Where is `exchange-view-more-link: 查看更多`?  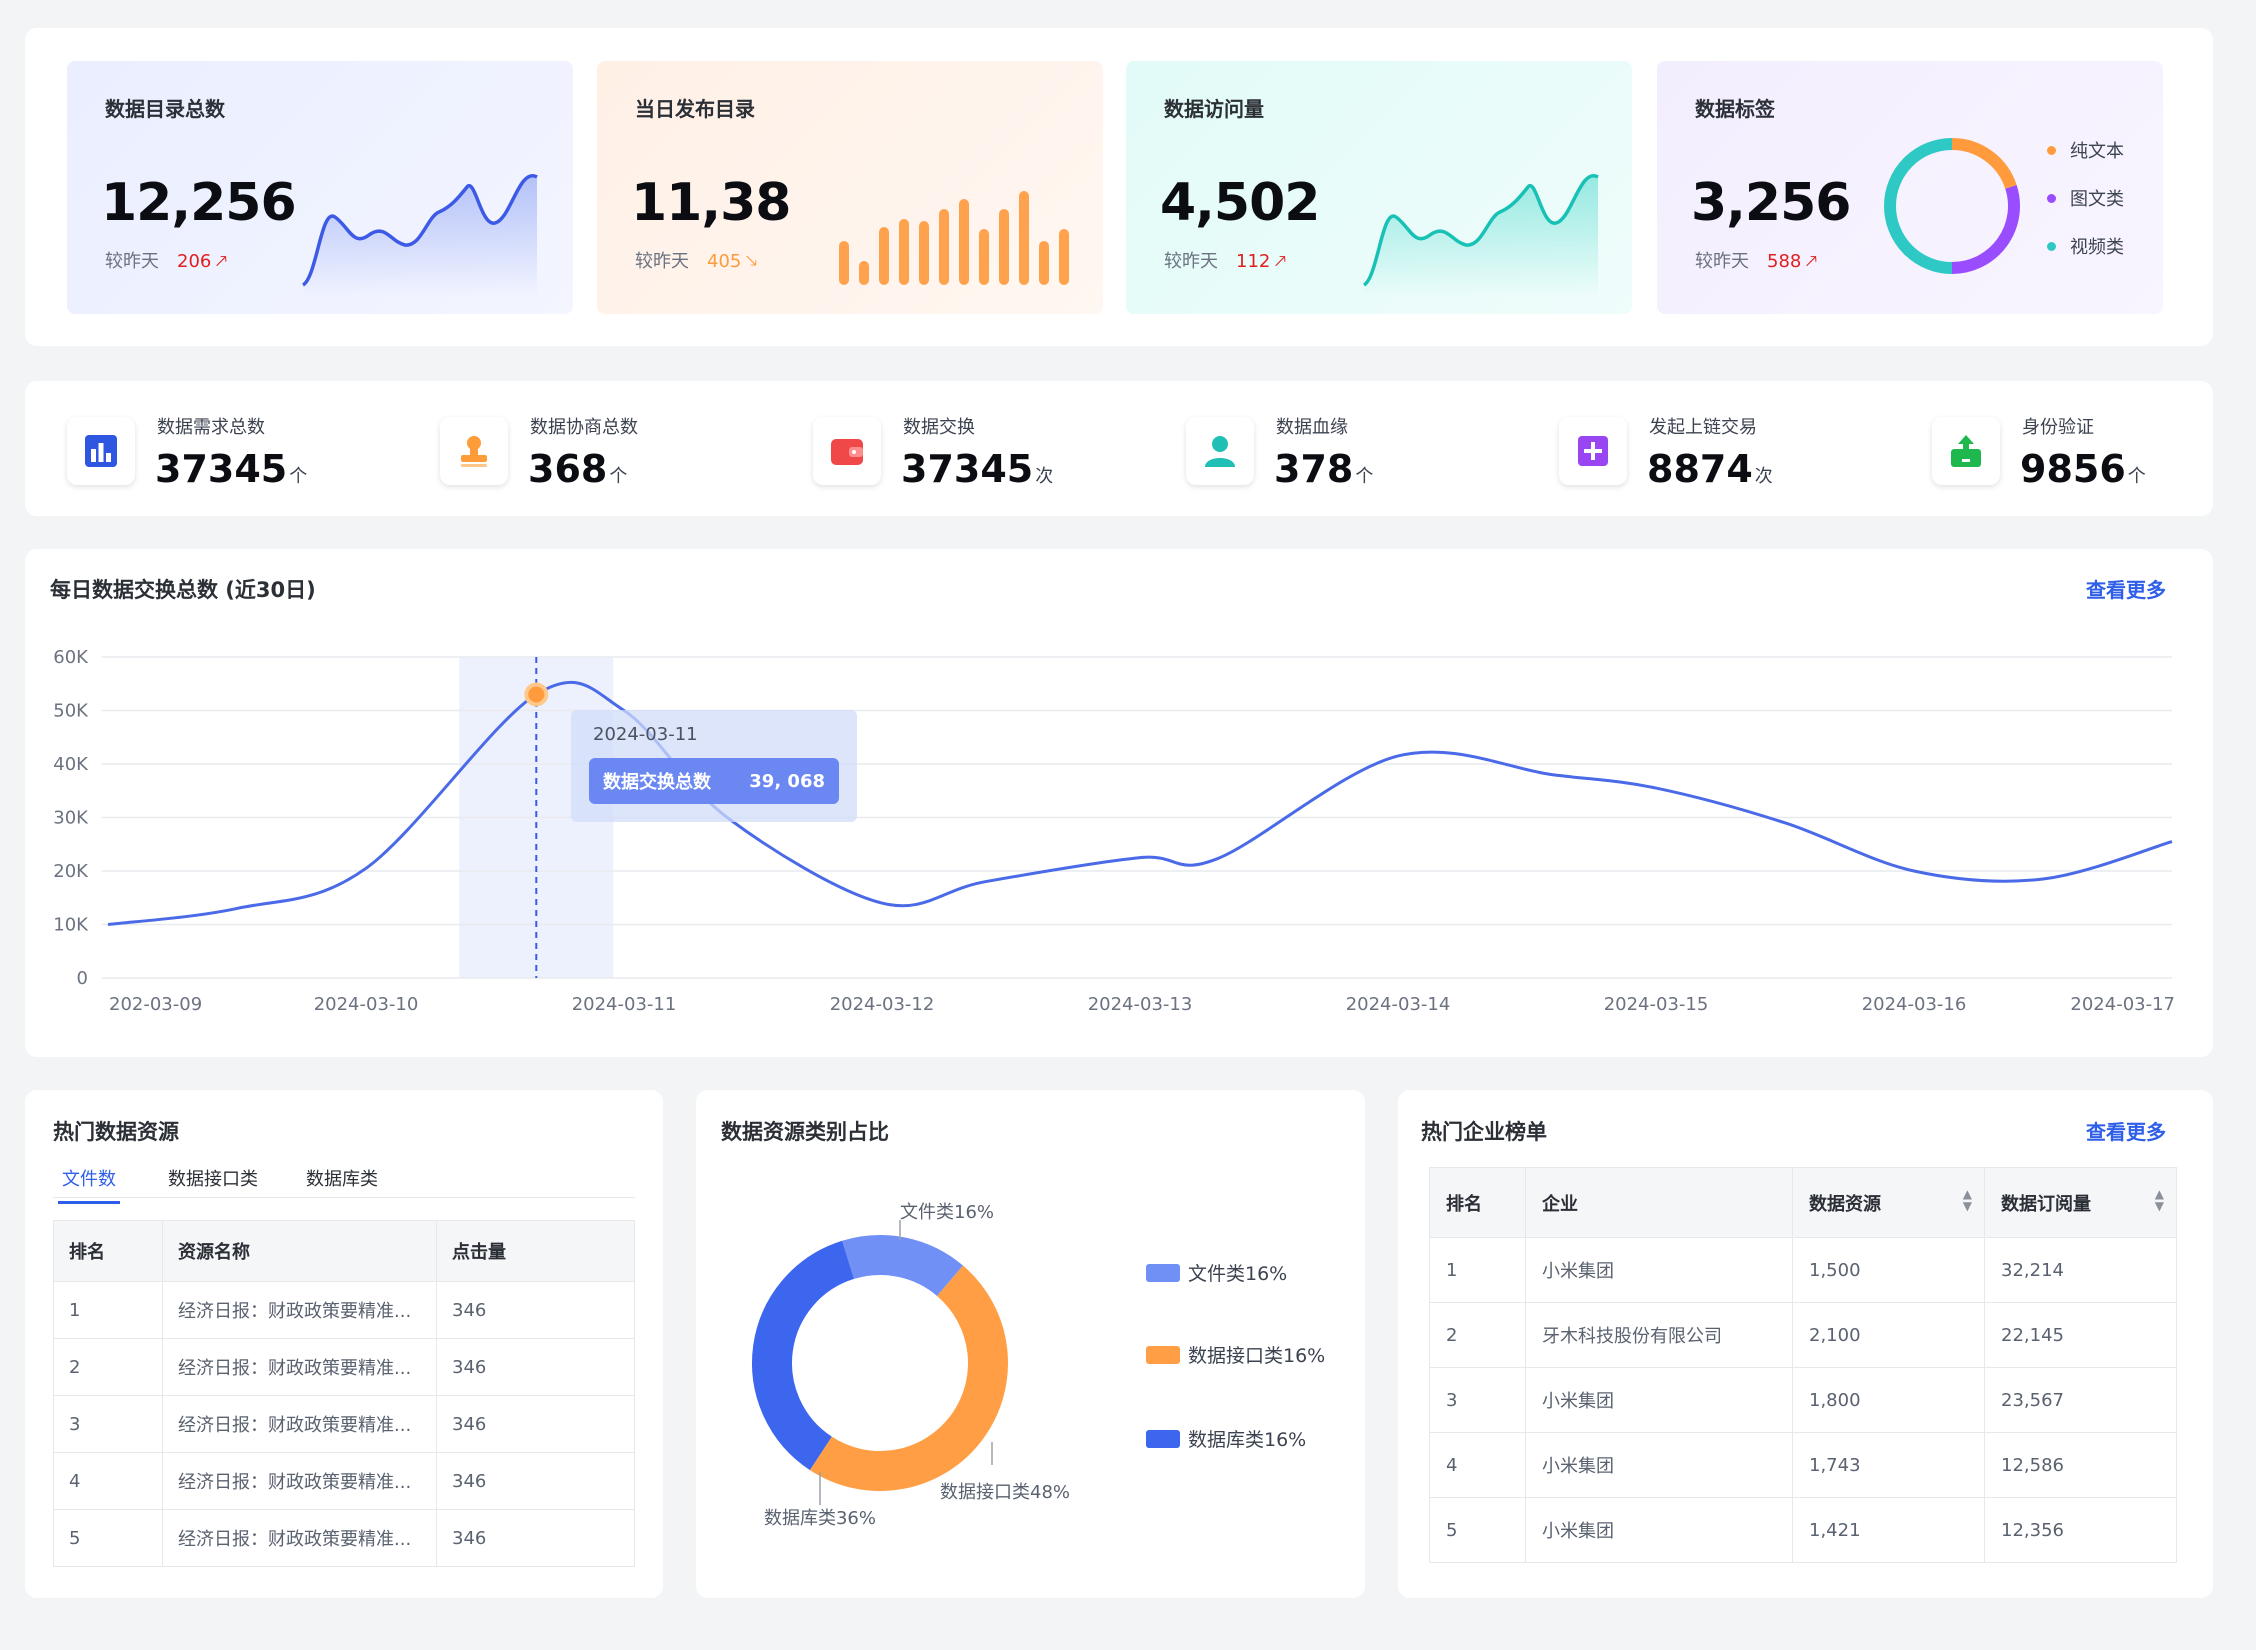 exchange-view-more-link: 查看更多 is located at coordinates (2126, 590).